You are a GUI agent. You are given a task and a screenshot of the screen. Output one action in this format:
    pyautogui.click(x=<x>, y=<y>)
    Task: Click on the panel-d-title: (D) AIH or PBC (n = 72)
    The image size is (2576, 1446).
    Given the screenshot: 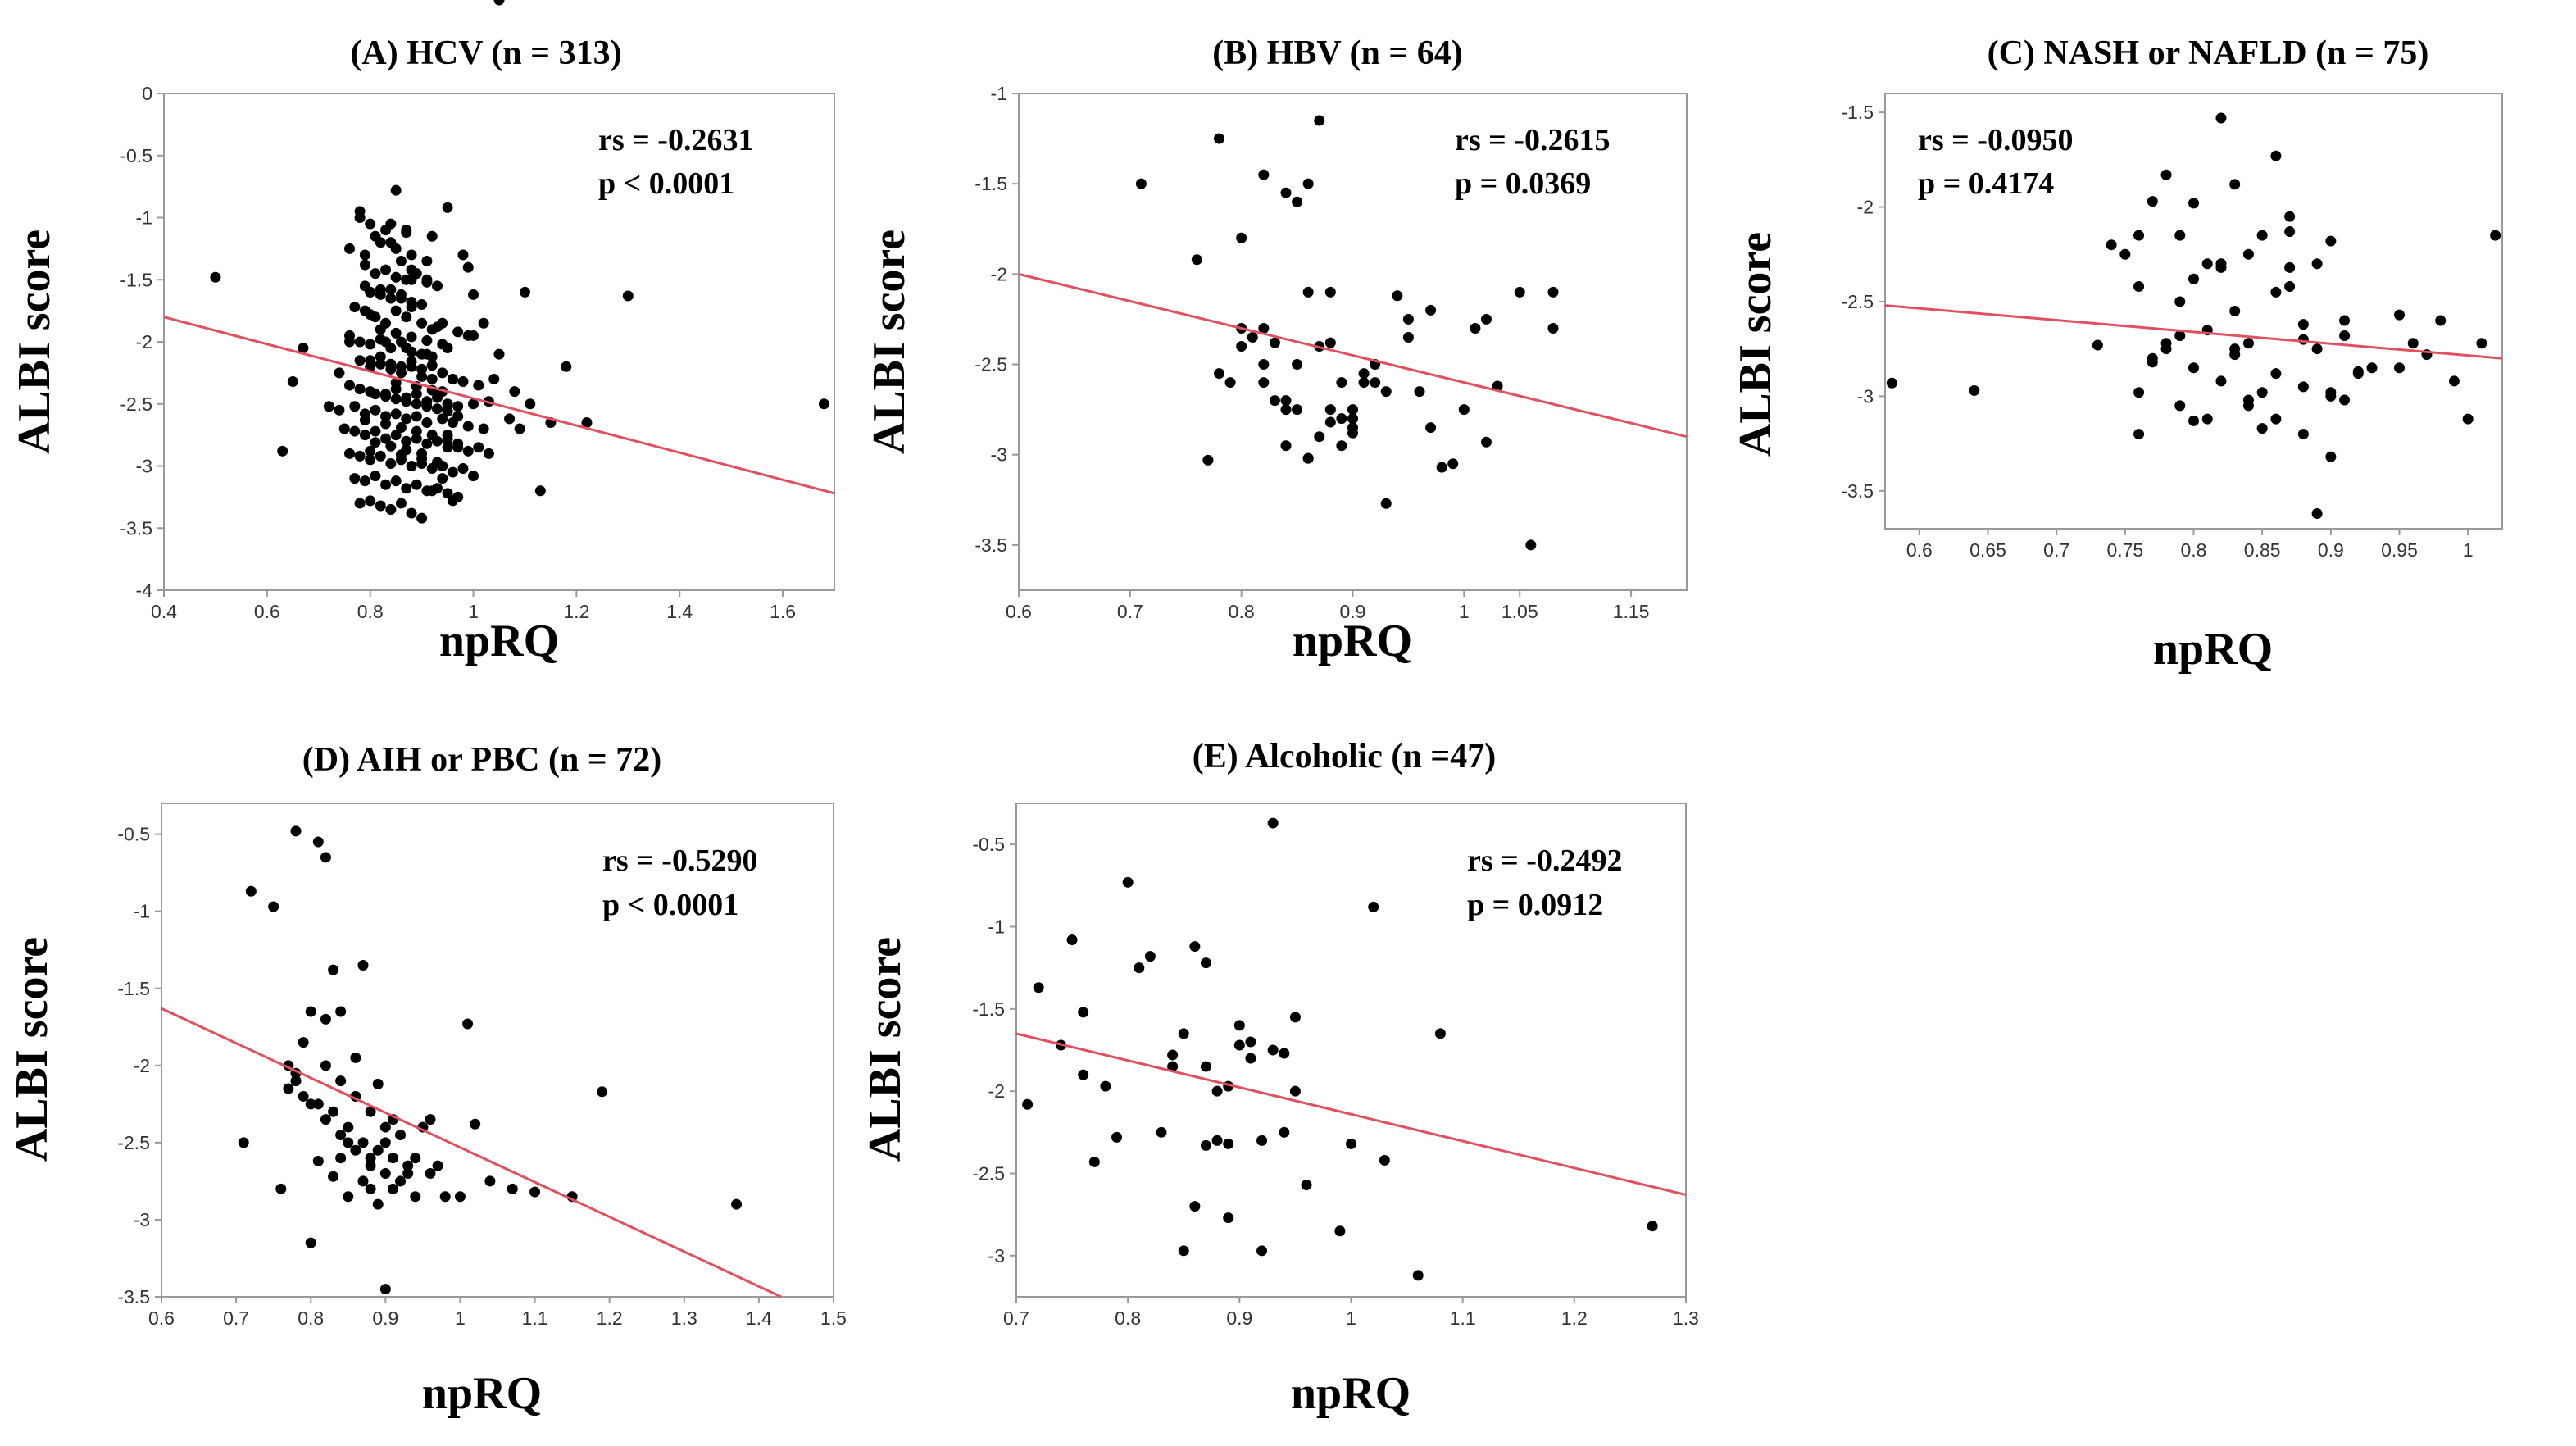 What is the action you would take?
    pyautogui.click(x=481, y=760)
    